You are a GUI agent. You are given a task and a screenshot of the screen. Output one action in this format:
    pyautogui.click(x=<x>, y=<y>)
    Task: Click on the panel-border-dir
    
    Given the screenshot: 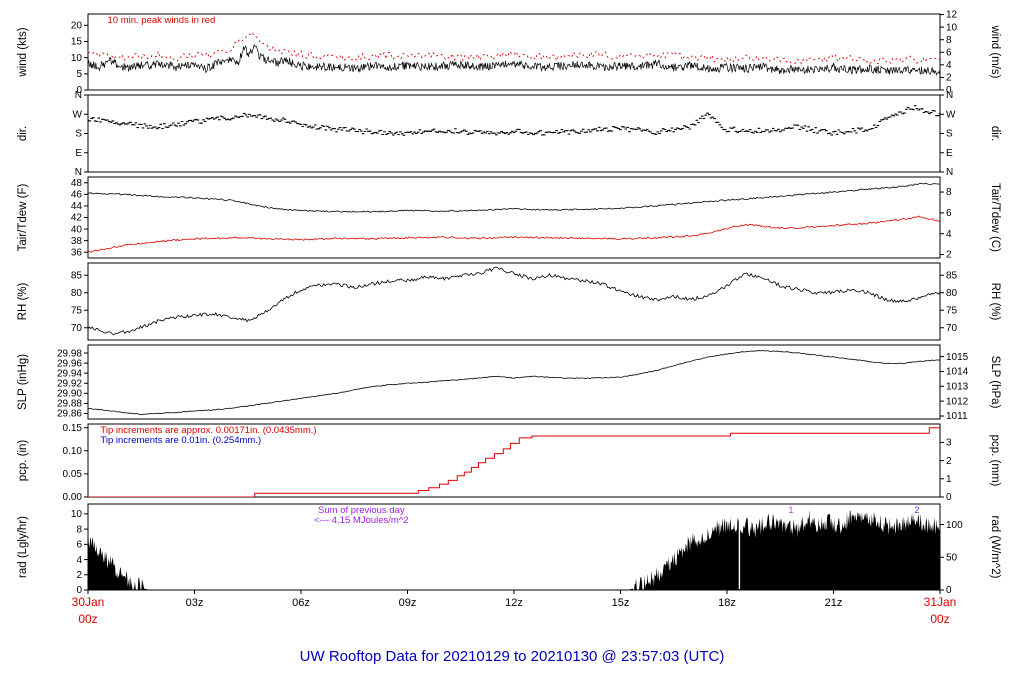 What is the action you would take?
    pyautogui.click(x=514, y=133)
    